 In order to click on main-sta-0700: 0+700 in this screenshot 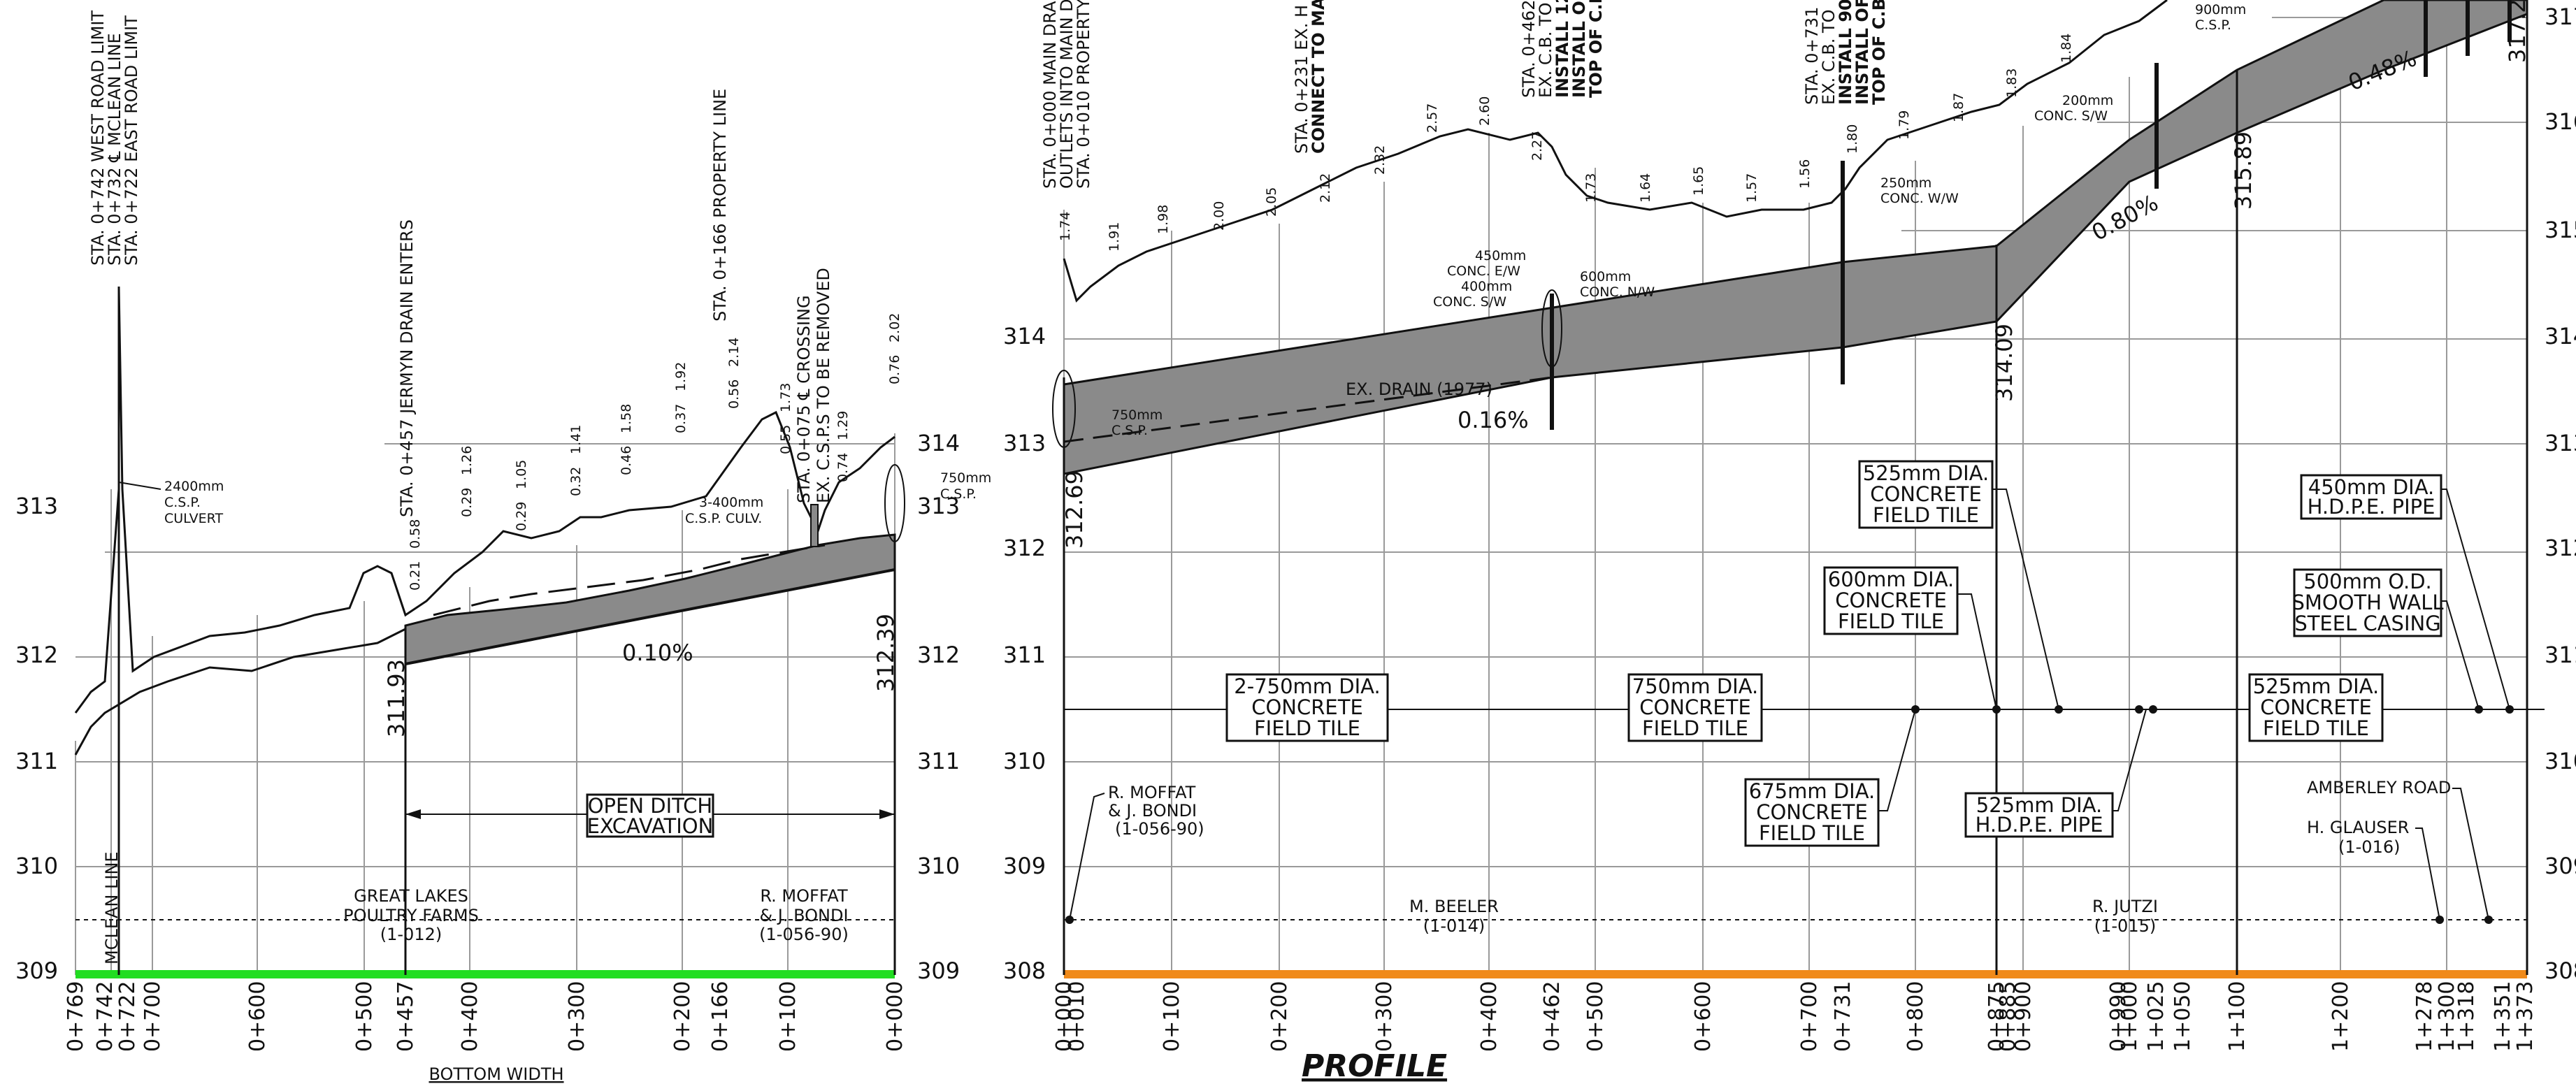, I will do `click(1809, 1016)`.